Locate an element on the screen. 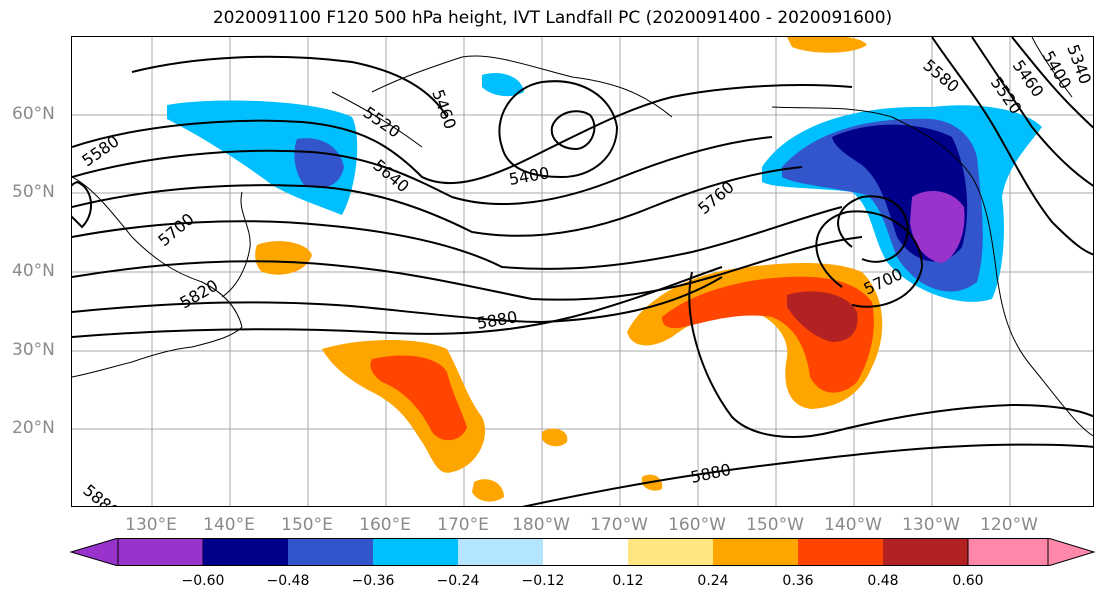 The image size is (1105, 601). lon-label-150w: 150°W is located at coordinates (775, 525).